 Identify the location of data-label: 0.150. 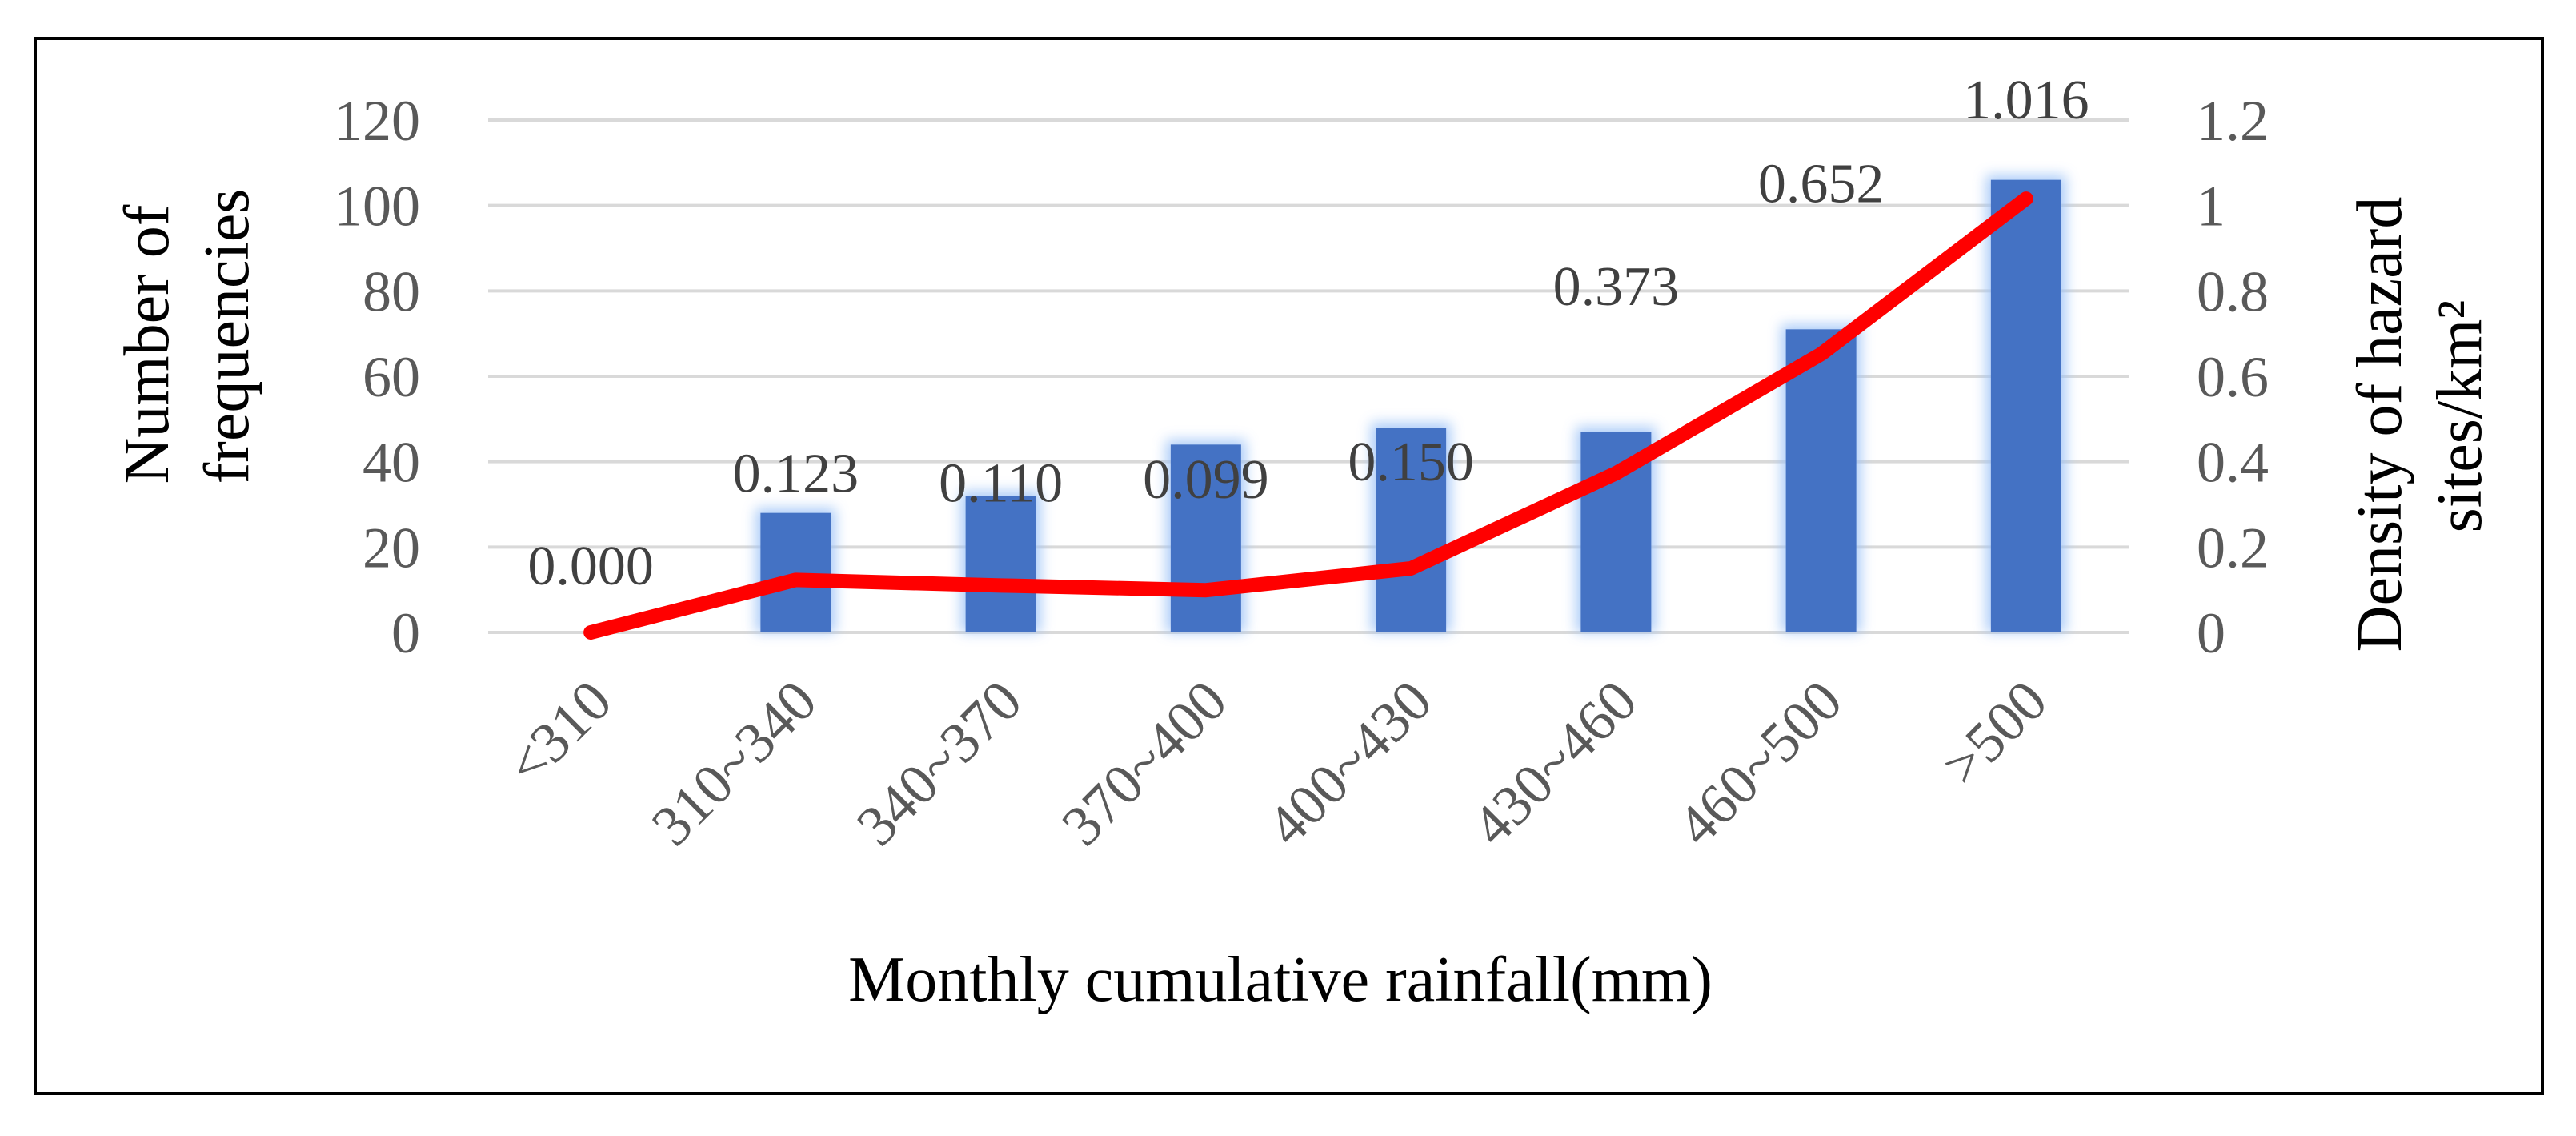
(1411, 462).